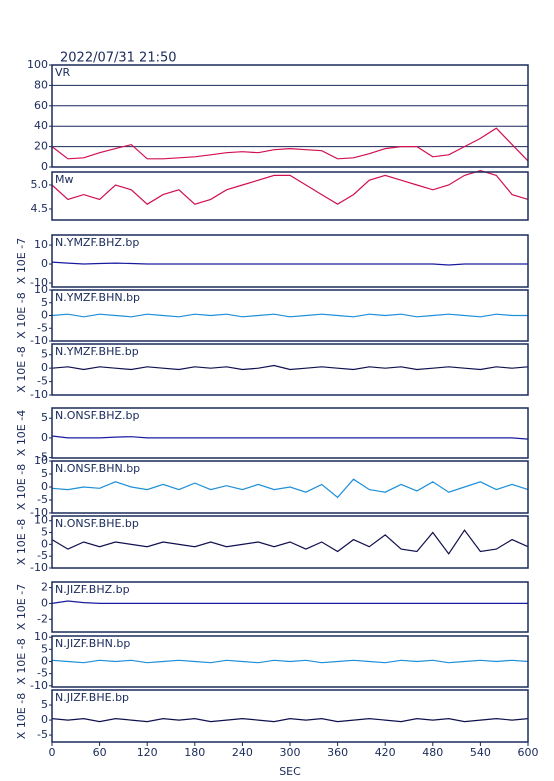  I want to click on panel-name: Mw, so click(64, 179).